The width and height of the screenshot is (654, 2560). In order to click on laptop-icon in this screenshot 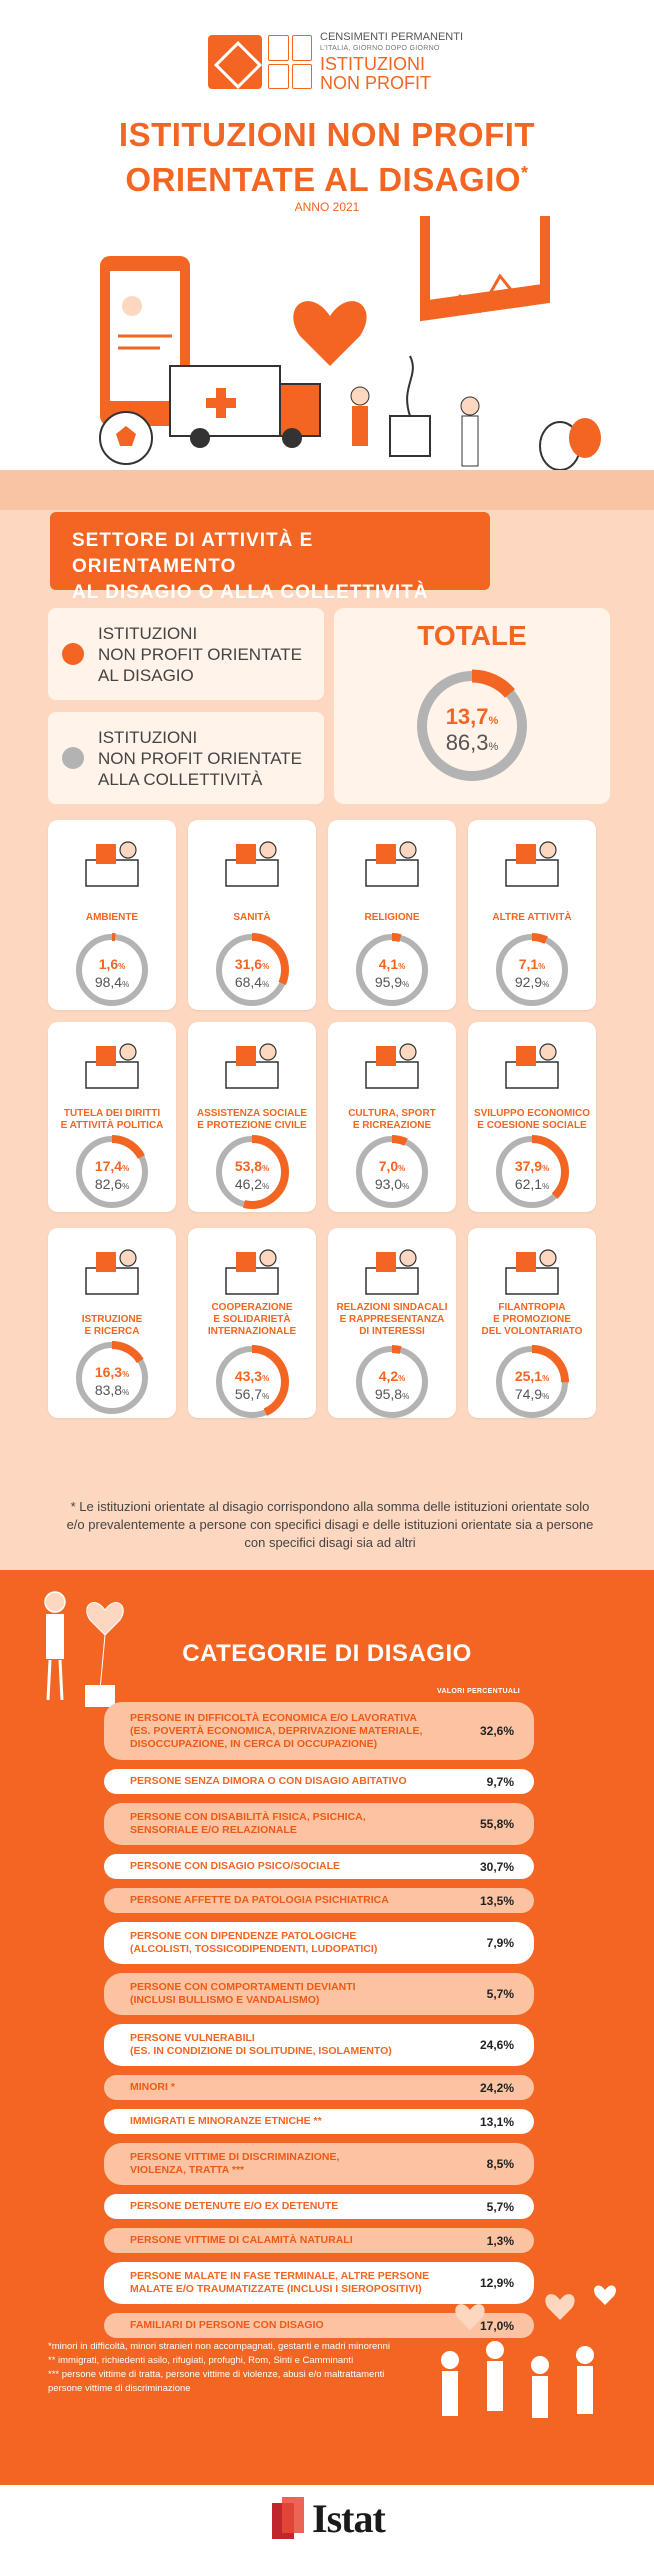, I will do `click(485, 269)`.